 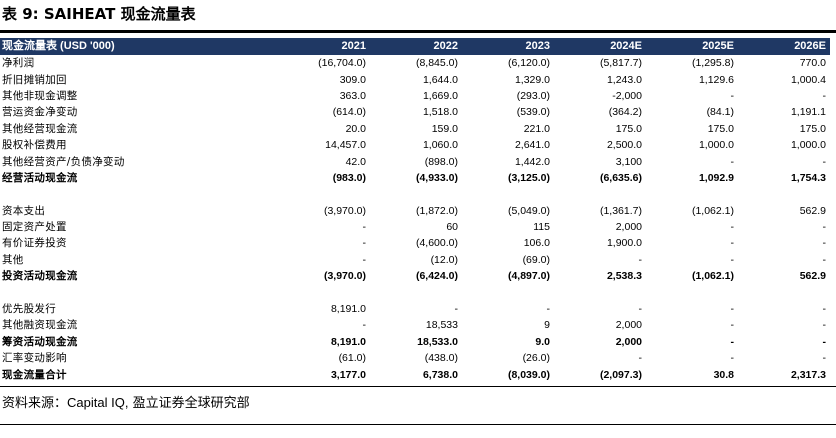 I want to click on row-value: 2,317.3, so click(x=808, y=374).